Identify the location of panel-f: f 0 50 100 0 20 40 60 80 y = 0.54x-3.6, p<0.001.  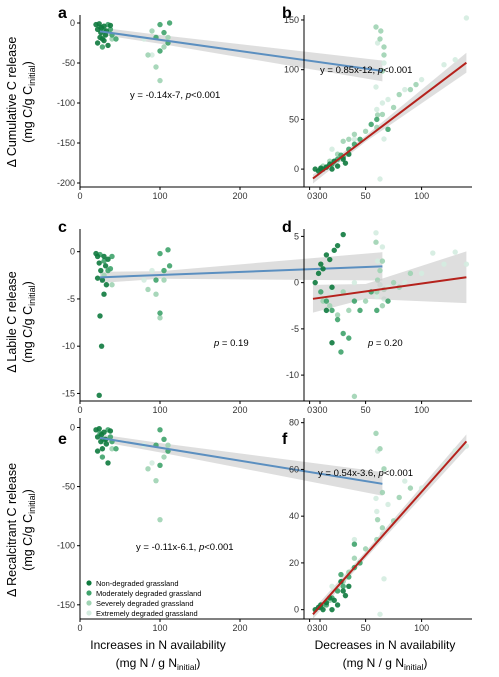
(377, 525).